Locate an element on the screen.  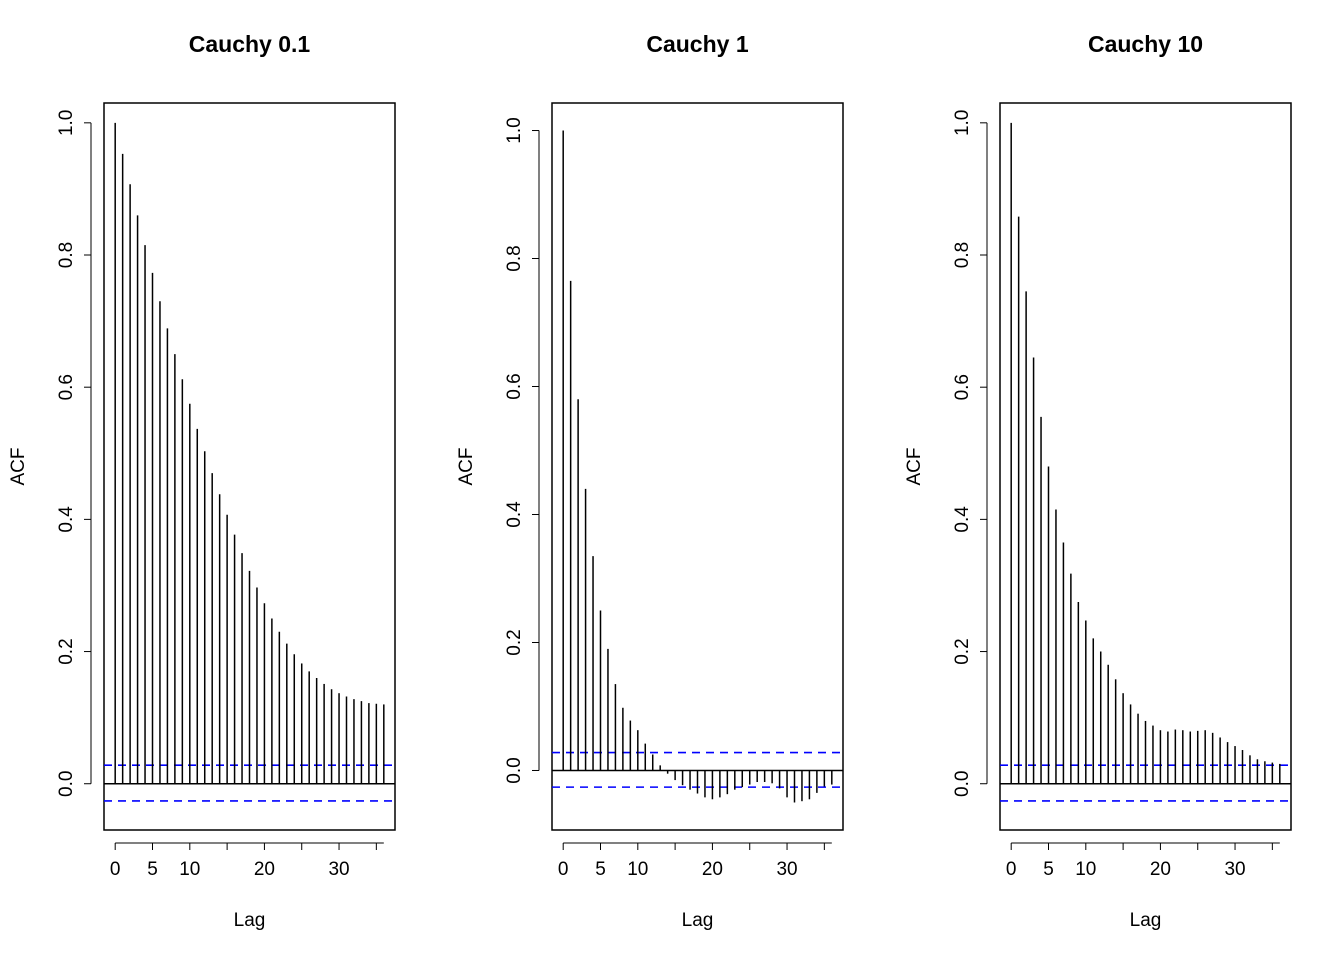
chart-title: Cauchy 1 is located at coordinates (697, 44).